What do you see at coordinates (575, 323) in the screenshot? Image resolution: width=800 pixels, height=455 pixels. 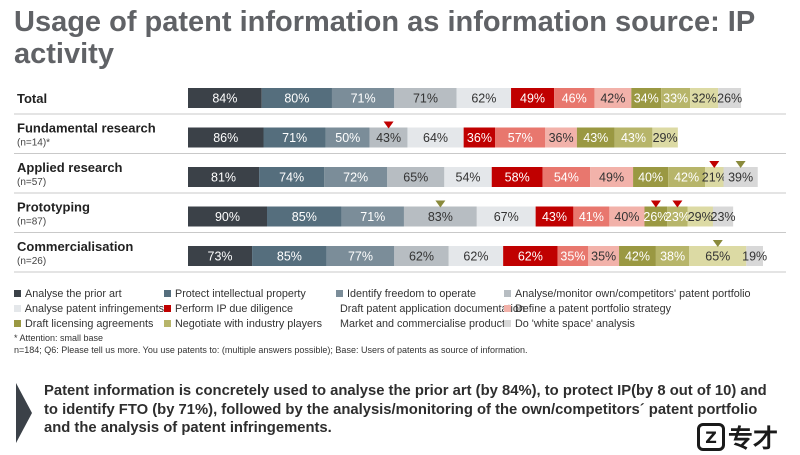 I see `legend-label: Do 'white space' analysis` at bounding box center [575, 323].